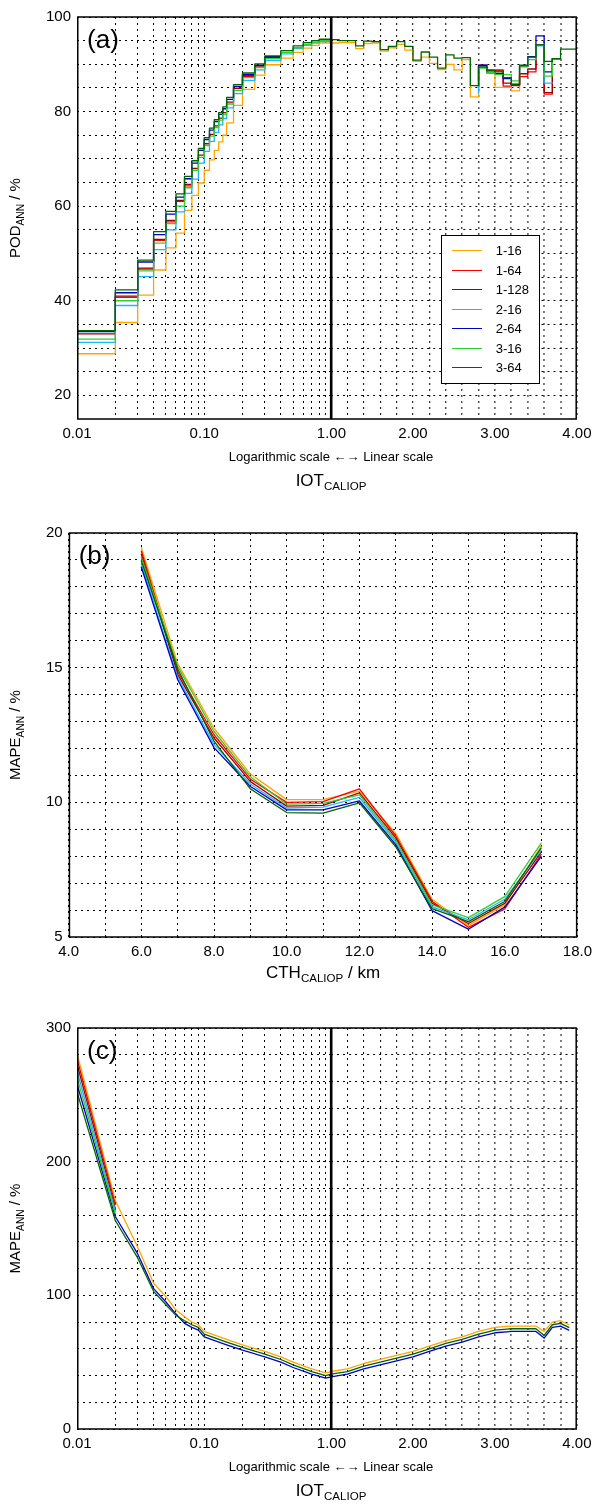 Image resolution: width=598 pixels, height=1511 pixels. What do you see at coordinates (59, 1027) in the screenshot?
I see `y-tick-label: 300` at bounding box center [59, 1027].